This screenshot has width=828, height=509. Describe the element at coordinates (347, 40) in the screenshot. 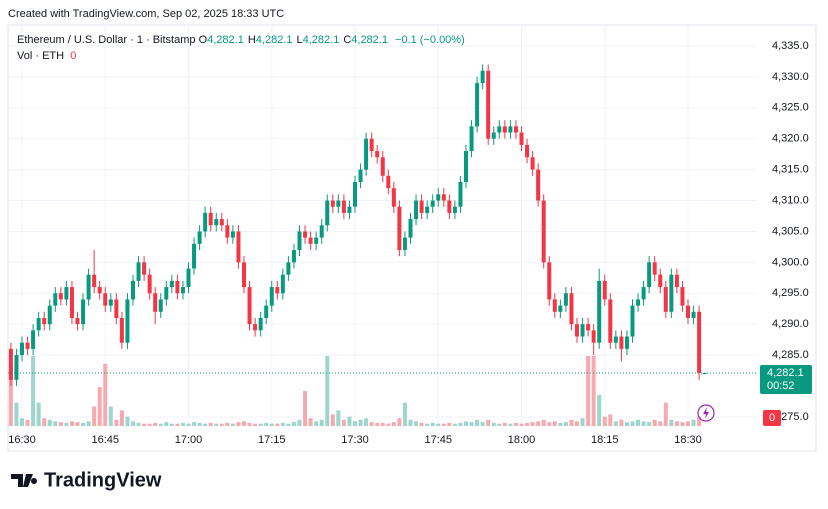

I see `legend-key: C` at that location.